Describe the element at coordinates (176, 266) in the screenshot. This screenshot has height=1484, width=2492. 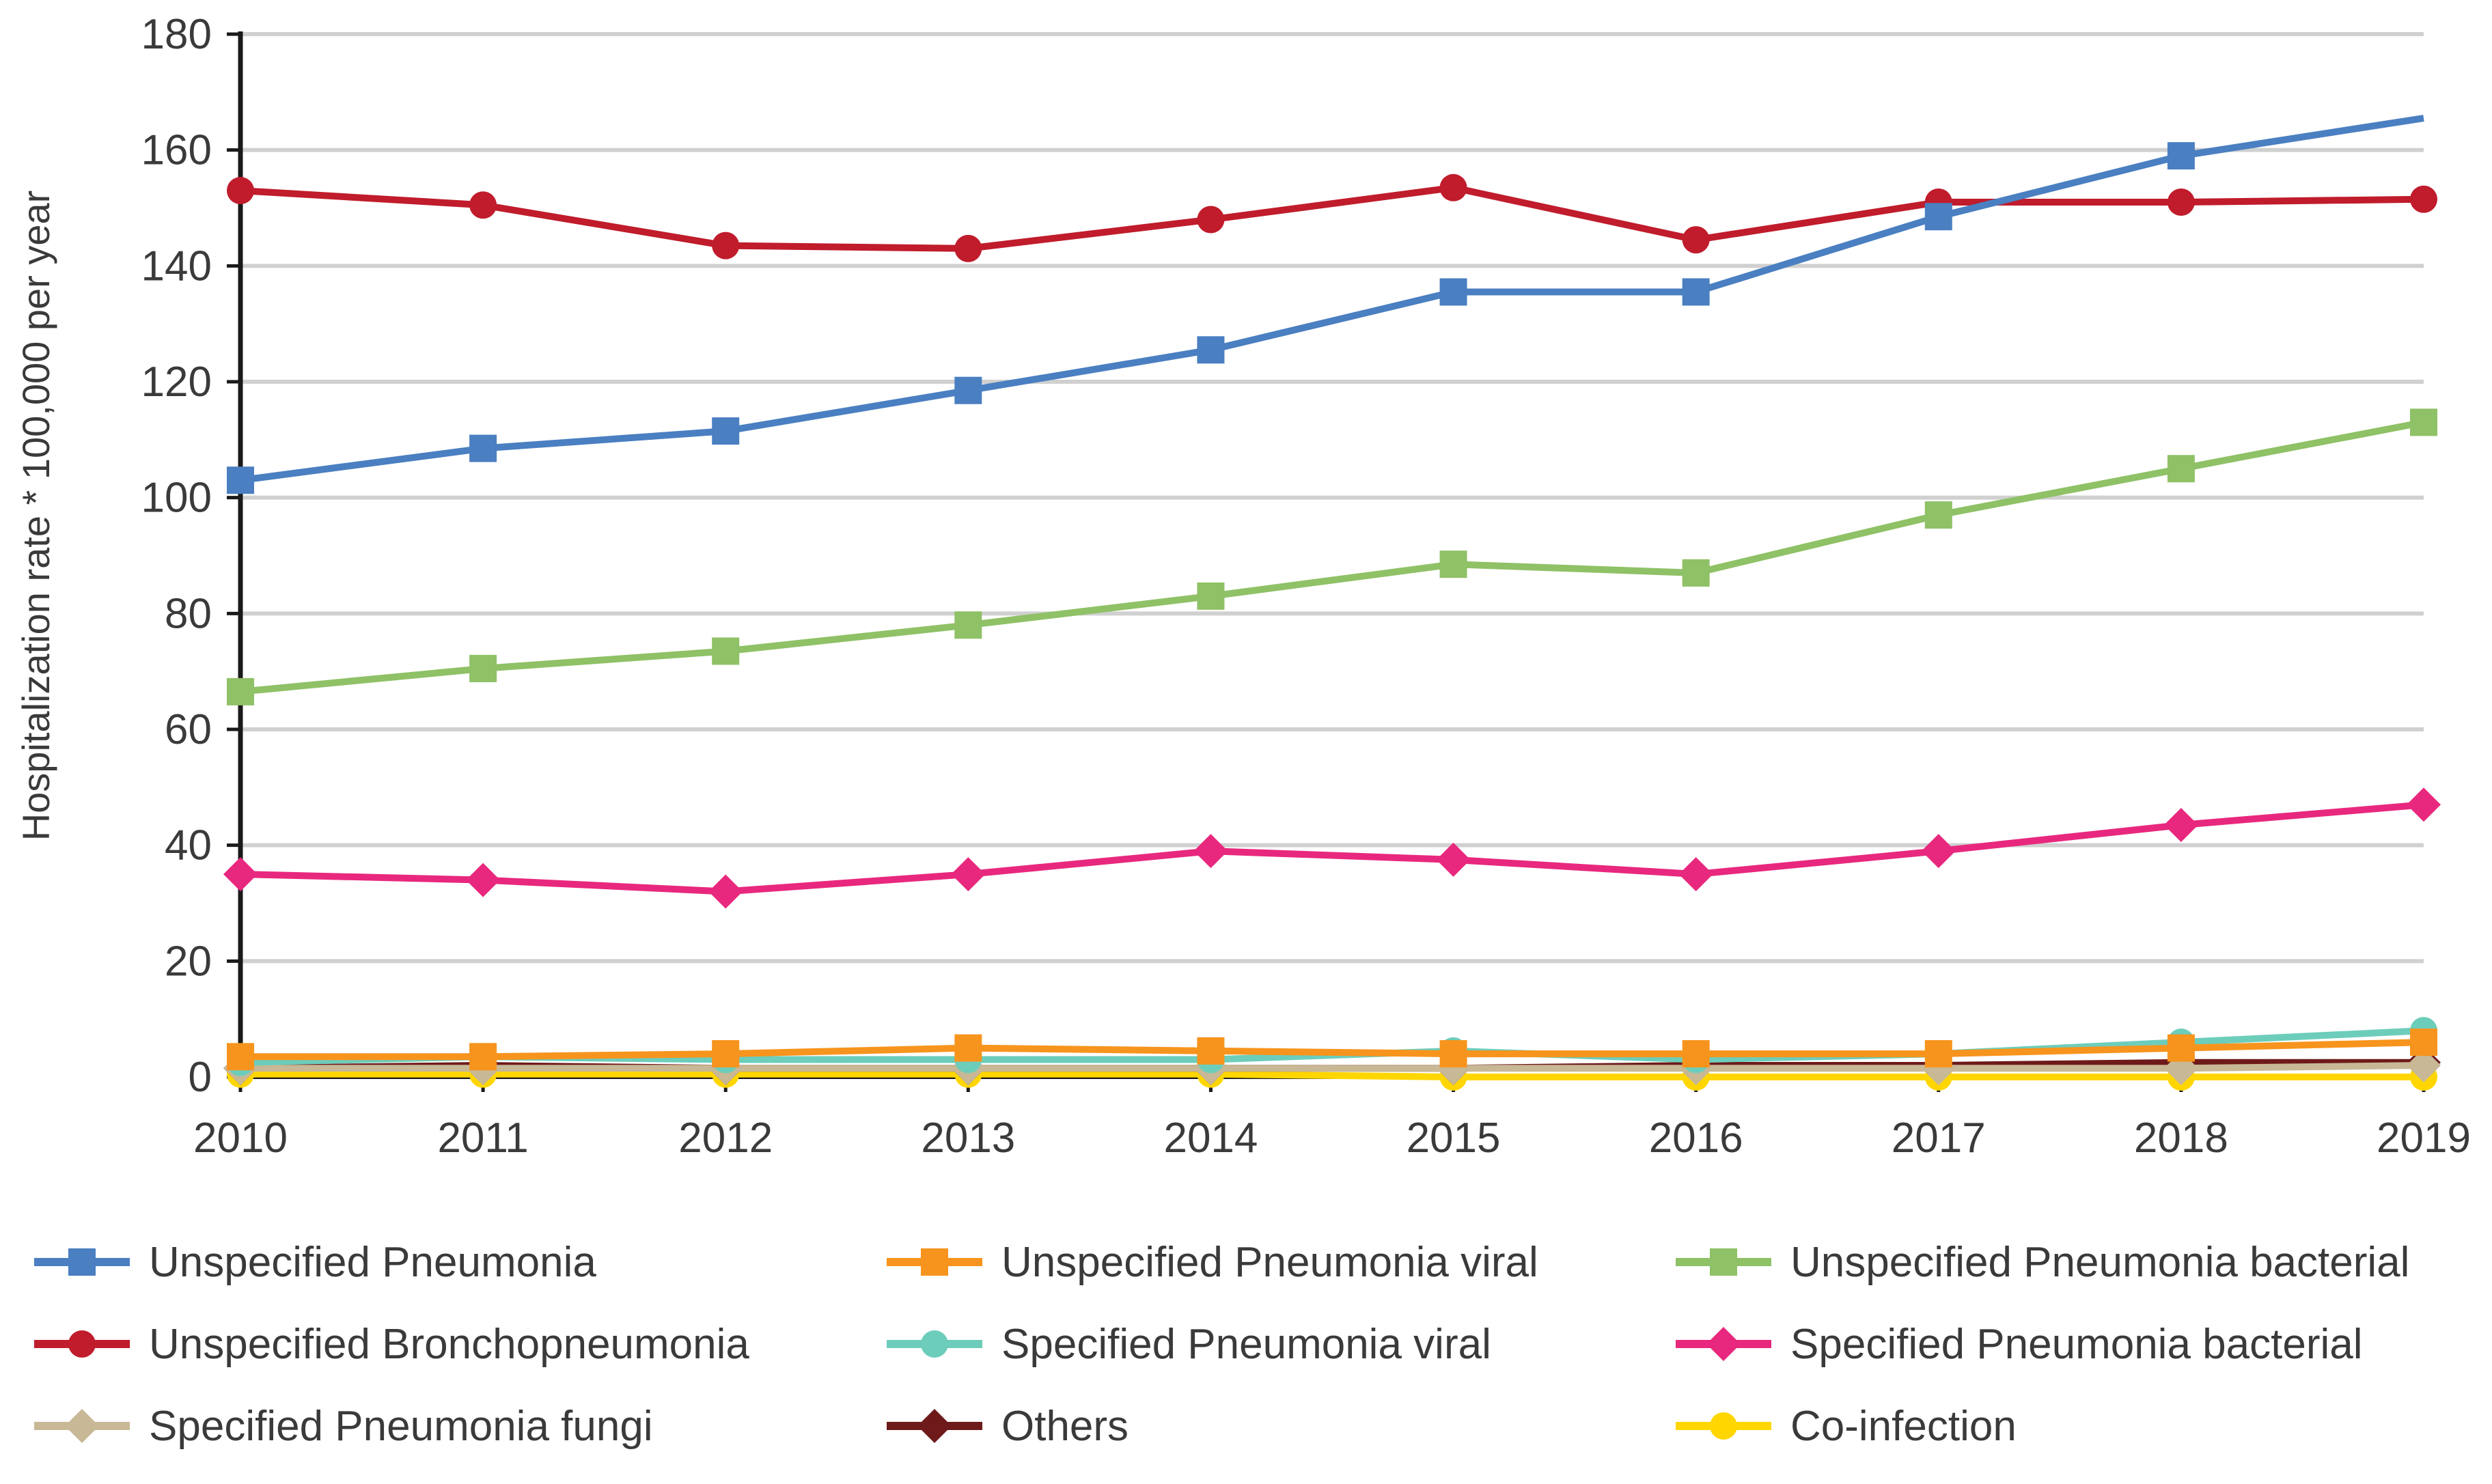
I see `y-tick-label: 140` at that location.